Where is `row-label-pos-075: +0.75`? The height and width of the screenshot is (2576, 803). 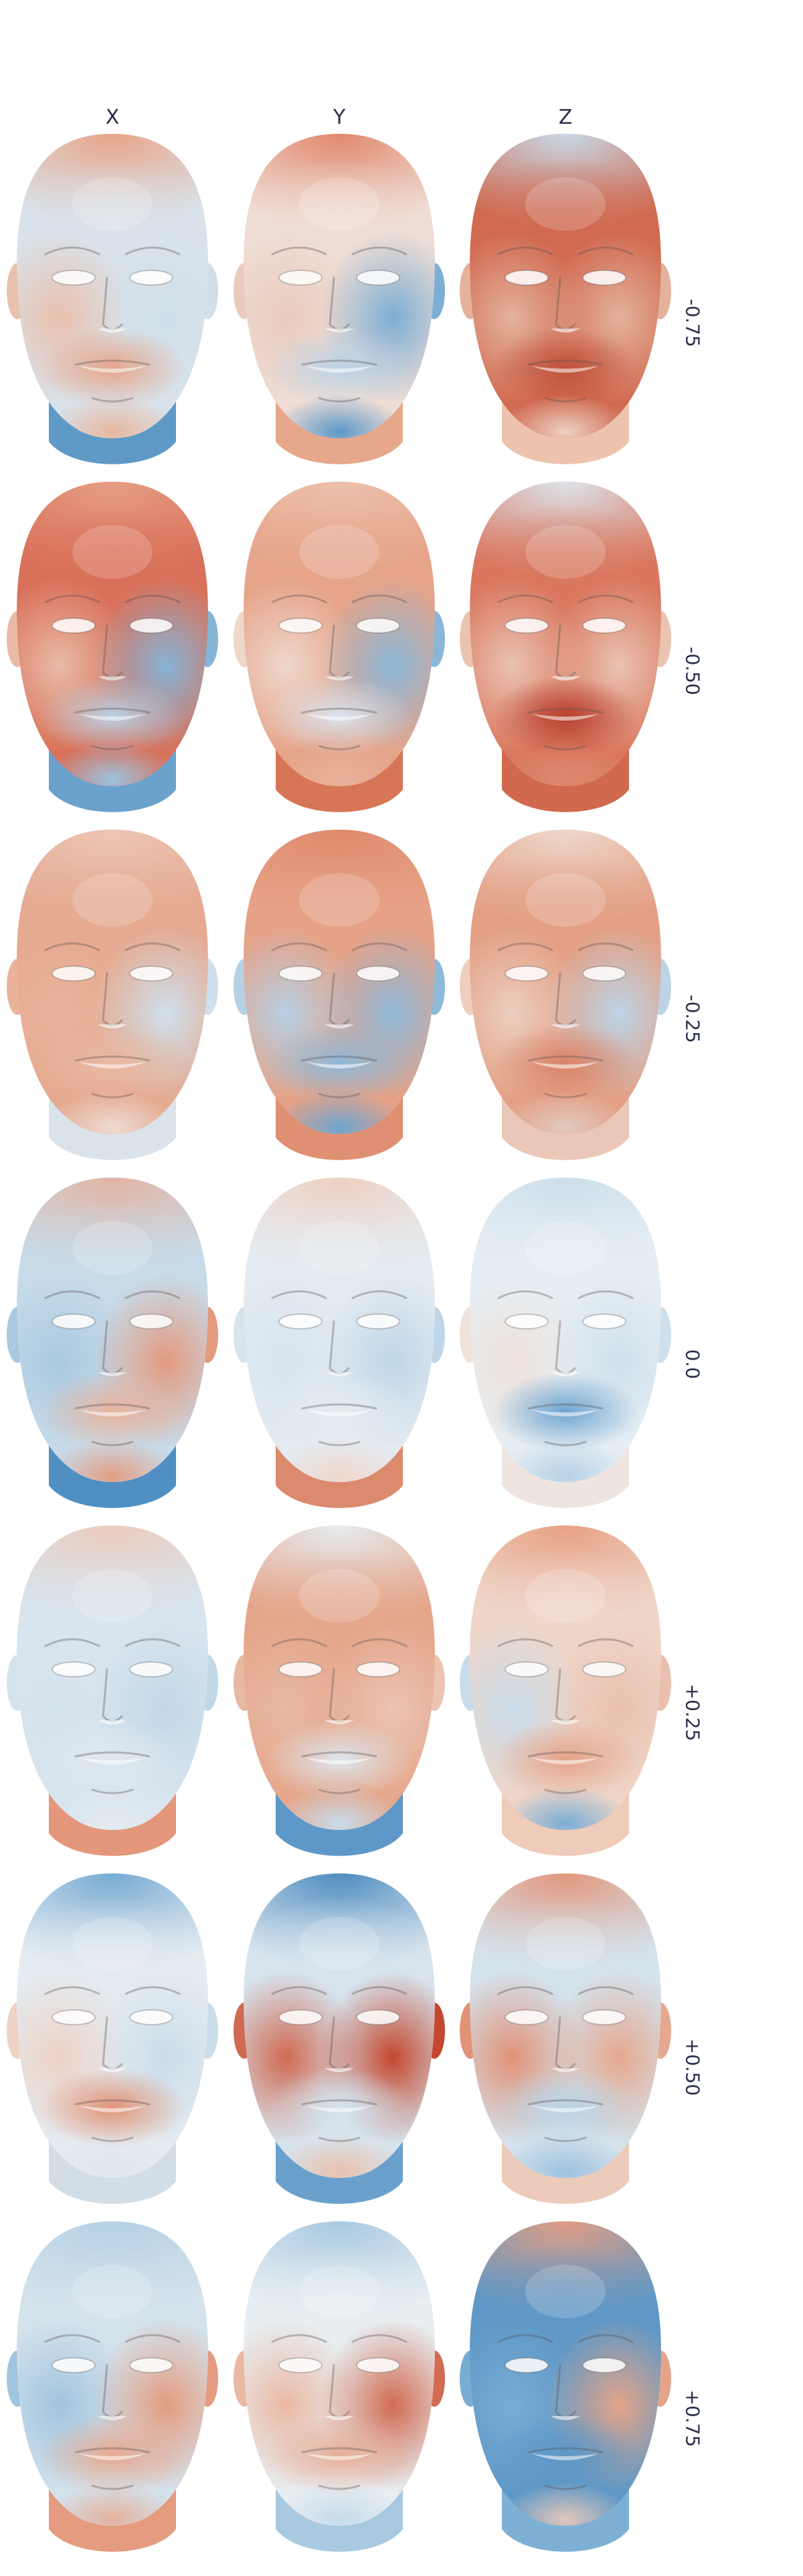 row-label-pos-075: +0.75 is located at coordinates (692, 2418).